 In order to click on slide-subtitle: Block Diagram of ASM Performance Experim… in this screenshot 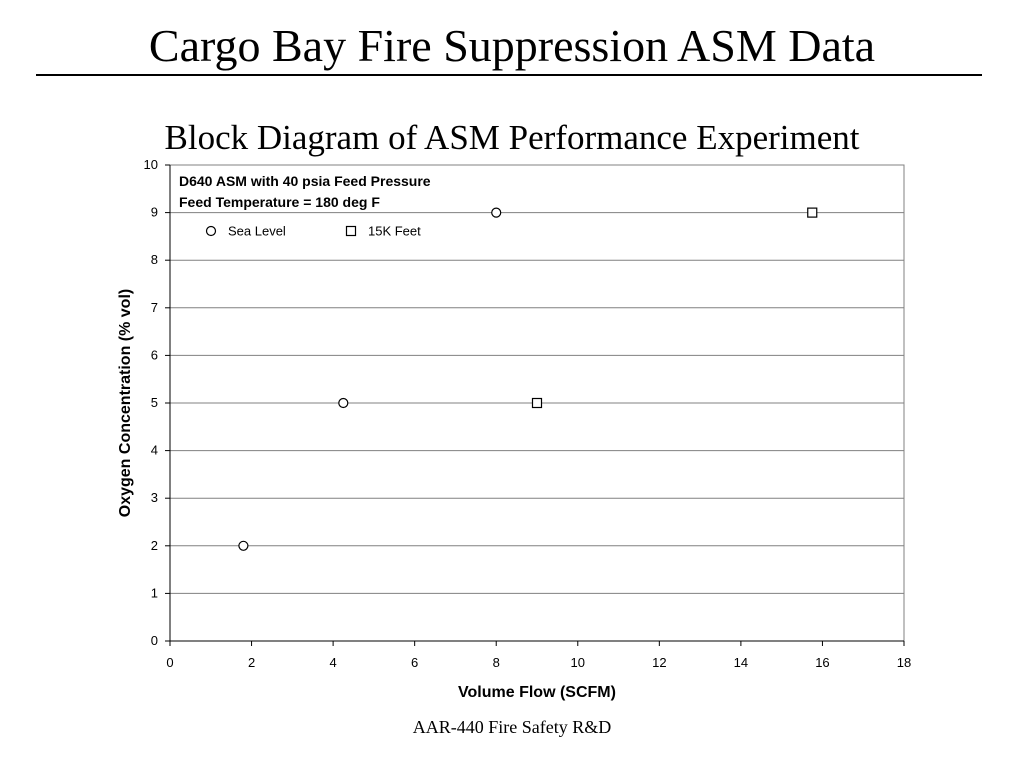, I will do `click(512, 137)`.